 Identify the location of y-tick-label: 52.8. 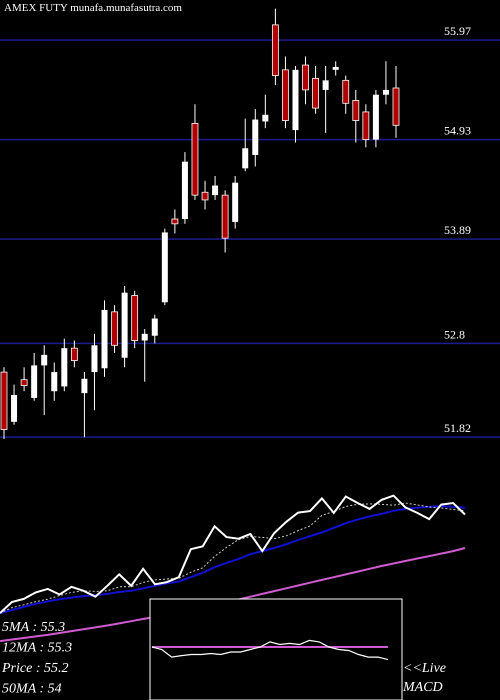
(454, 334).